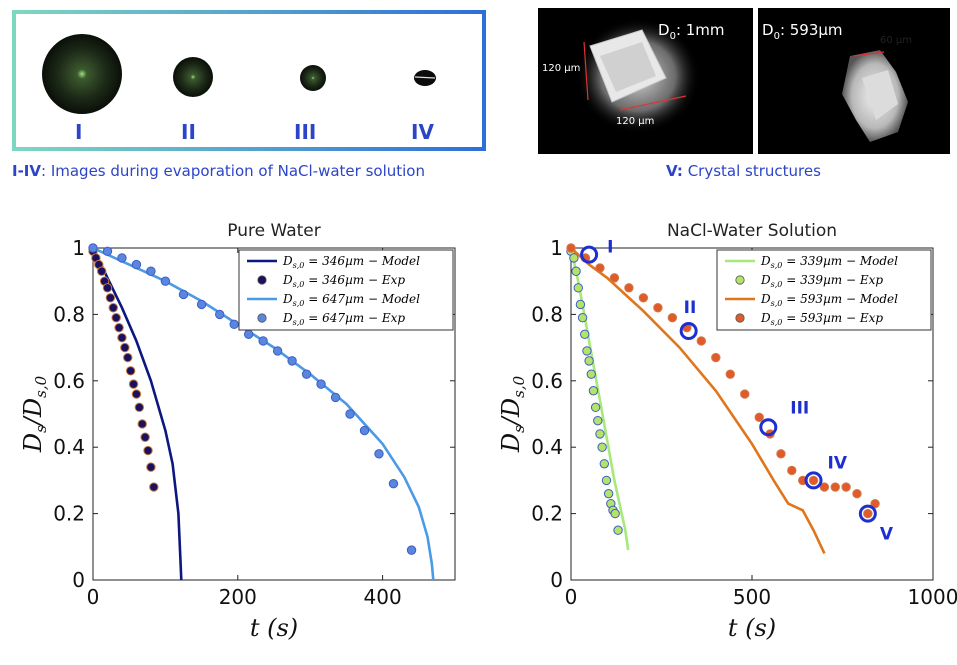  Describe the element at coordinates (829, 300) in the screenshot. I see `legend-label: Ds,0 = 593µm − Model` at that location.